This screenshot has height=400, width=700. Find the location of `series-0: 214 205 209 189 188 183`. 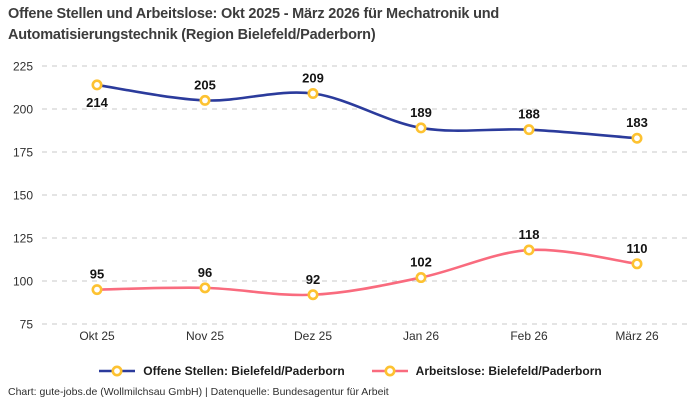

series-0: 214 205 209 189 188 183 is located at coordinates (367, 107).